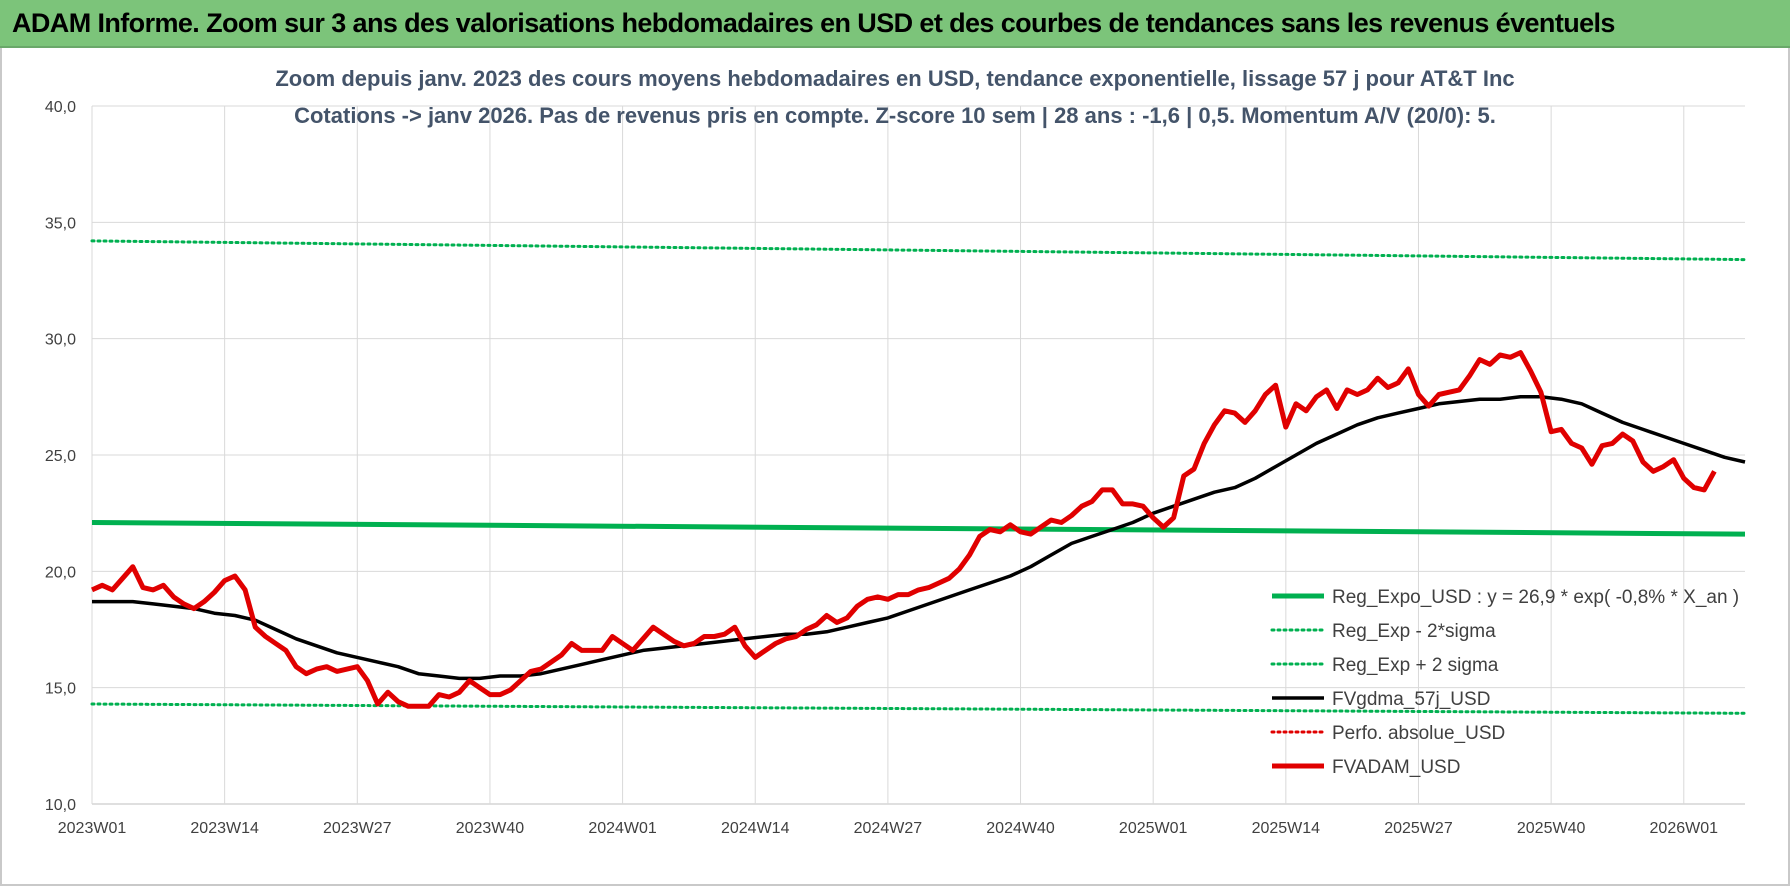  What do you see at coordinates (1418, 828) in the screenshot?
I see `x-tick-label: 2025W27` at bounding box center [1418, 828].